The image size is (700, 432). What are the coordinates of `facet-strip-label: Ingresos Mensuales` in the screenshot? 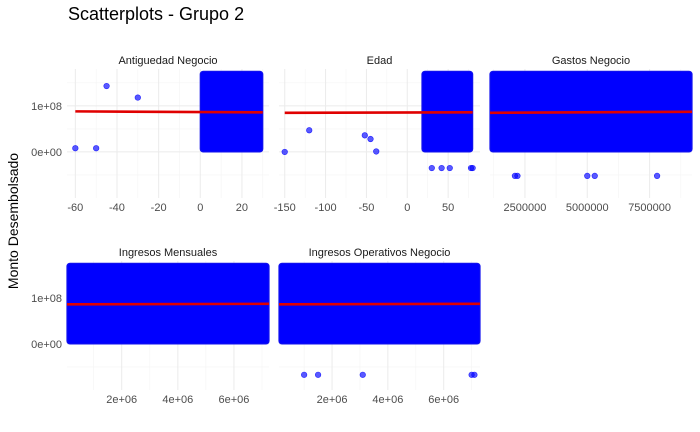 It's located at (168, 253).